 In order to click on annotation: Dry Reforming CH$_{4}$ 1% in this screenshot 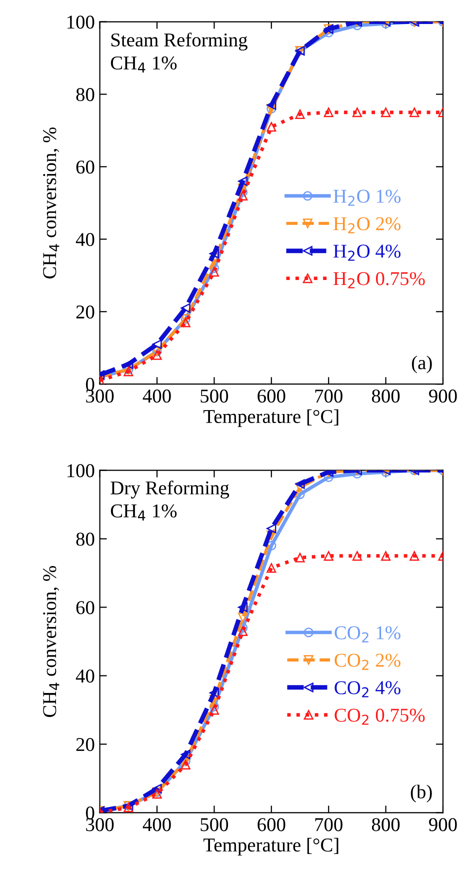, I will do `click(170, 500)`.